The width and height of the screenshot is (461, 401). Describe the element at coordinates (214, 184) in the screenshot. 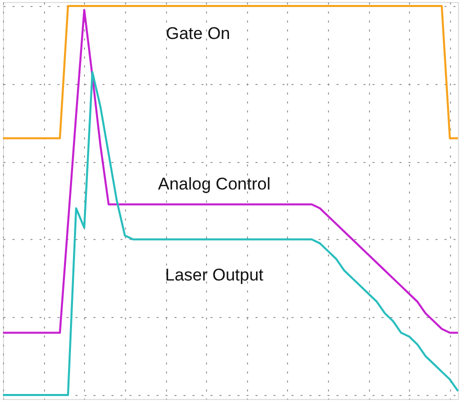

I see `series-label: Analog Control` at that location.